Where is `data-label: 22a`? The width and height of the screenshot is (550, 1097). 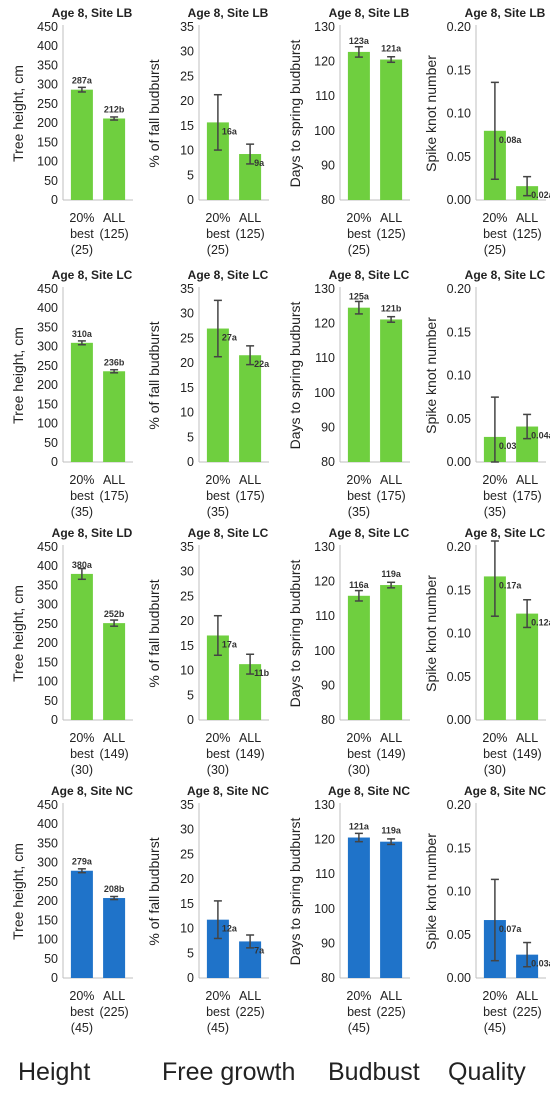 data-label: 22a is located at coordinates (262, 364).